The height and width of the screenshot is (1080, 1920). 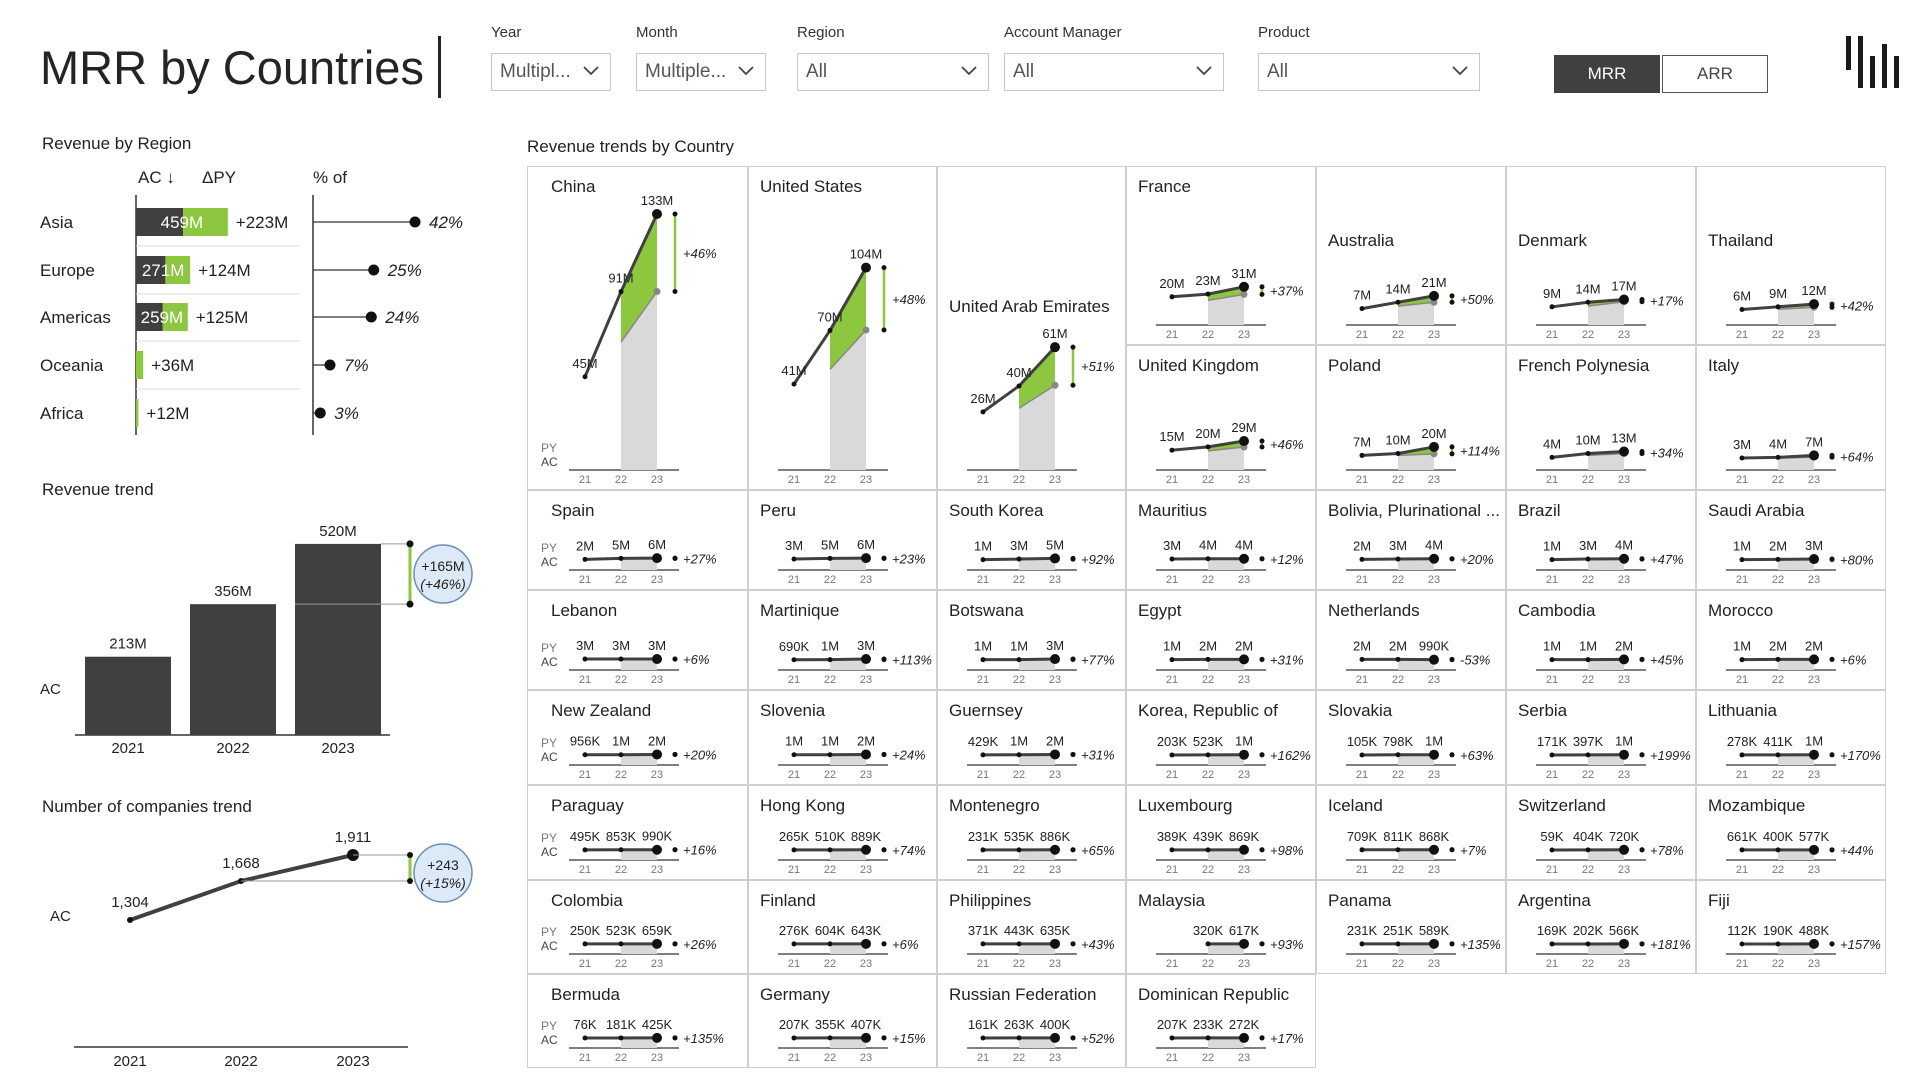 What do you see at coordinates (1778, 741) in the screenshot?
I see `country-value-label: 411K` at bounding box center [1778, 741].